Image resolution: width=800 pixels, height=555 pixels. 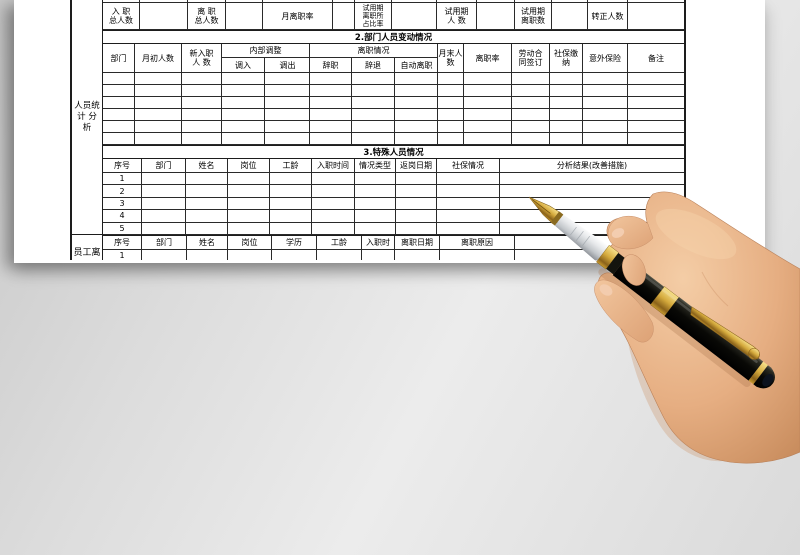 I want to click on section3-title: 3.特殊人员情况, so click(x=393, y=152).